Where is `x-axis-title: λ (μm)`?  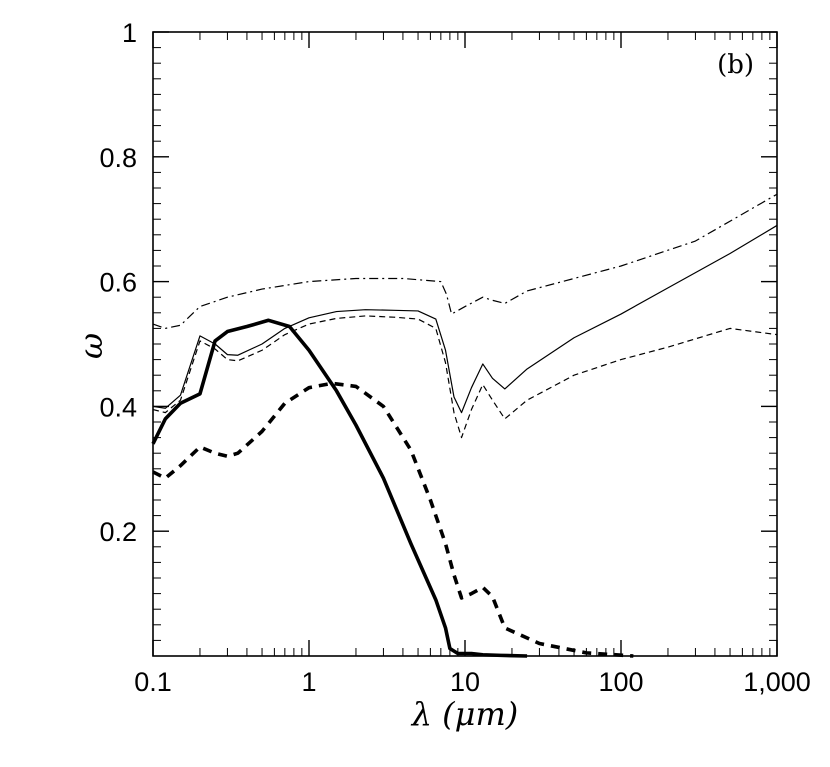
x-axis-title: λ (μm) is located at coordinates (464, 714).